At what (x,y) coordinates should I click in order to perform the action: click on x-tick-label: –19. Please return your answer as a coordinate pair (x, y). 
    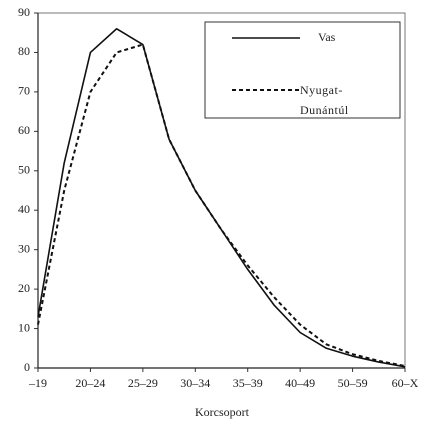
    Looking at the image, I should click on (37, 383).